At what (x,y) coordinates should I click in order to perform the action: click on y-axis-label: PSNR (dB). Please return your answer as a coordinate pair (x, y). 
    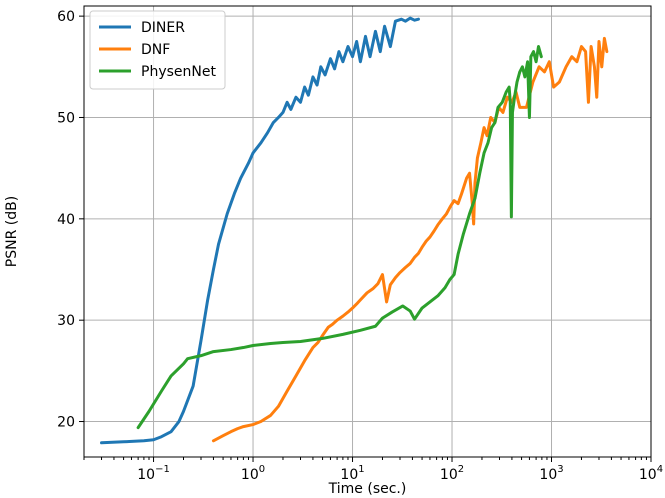
    Looking at the image, I should click on (12, 231).